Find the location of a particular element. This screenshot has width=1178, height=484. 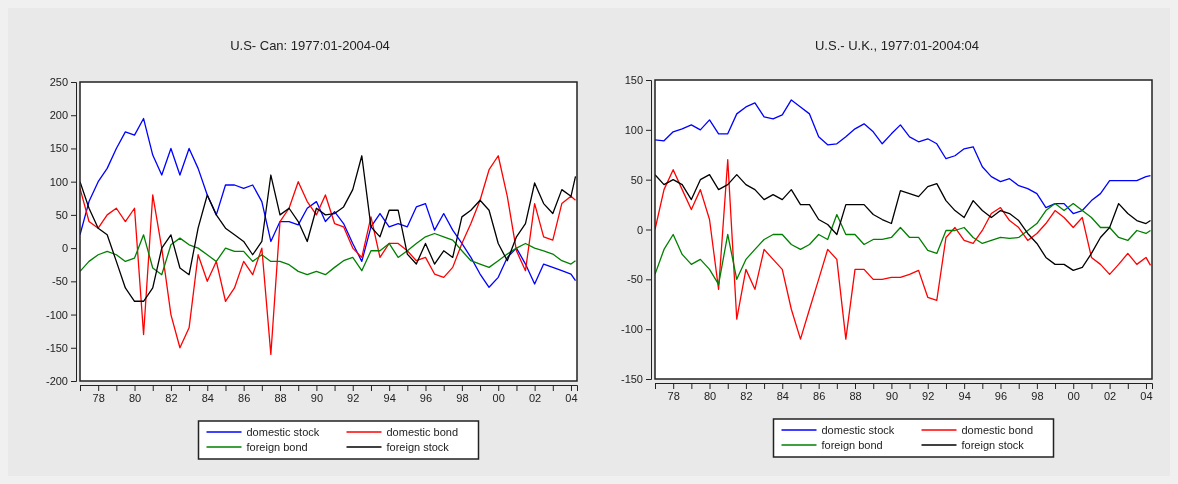

y-tick-label: 250 is located at coordinates (58, 82).